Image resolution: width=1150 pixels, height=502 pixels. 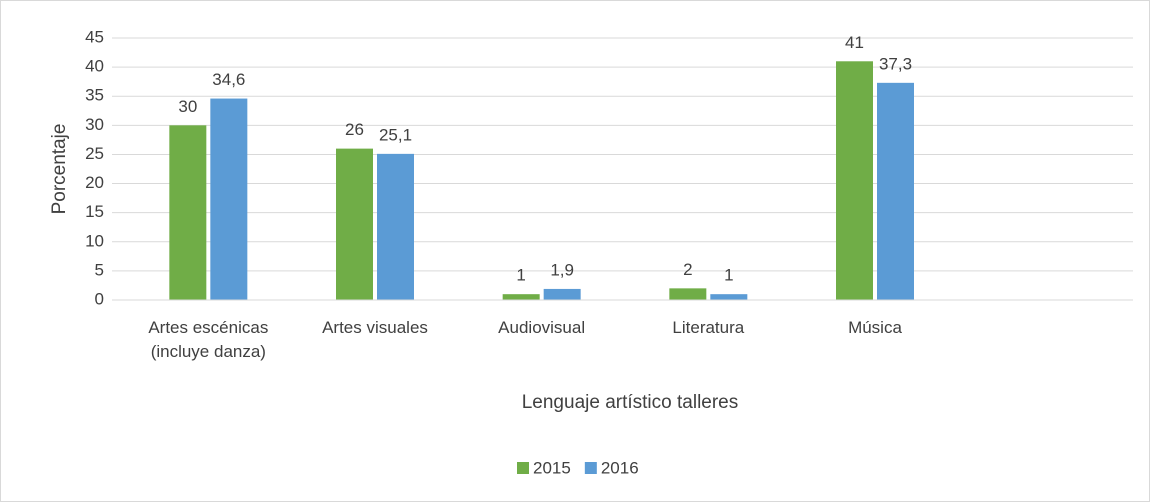 I want to click on x-tick-label: Literatura, so click(x=708, y=327).